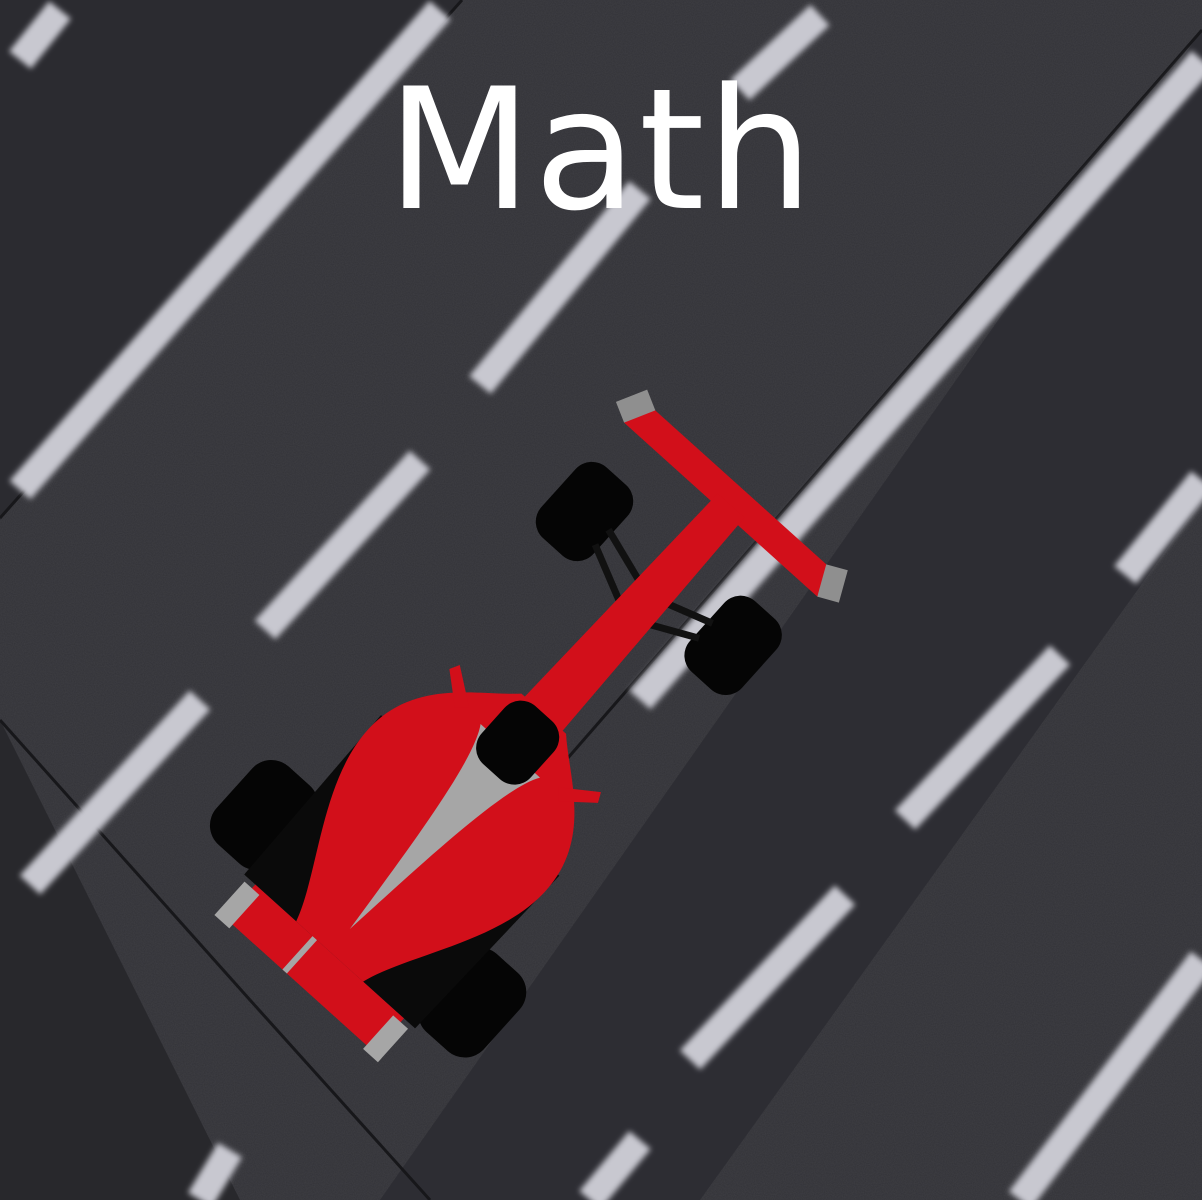  Describe the element at coordinates (733, 645) in the screenshot. I see `front-right-tire` at that location.